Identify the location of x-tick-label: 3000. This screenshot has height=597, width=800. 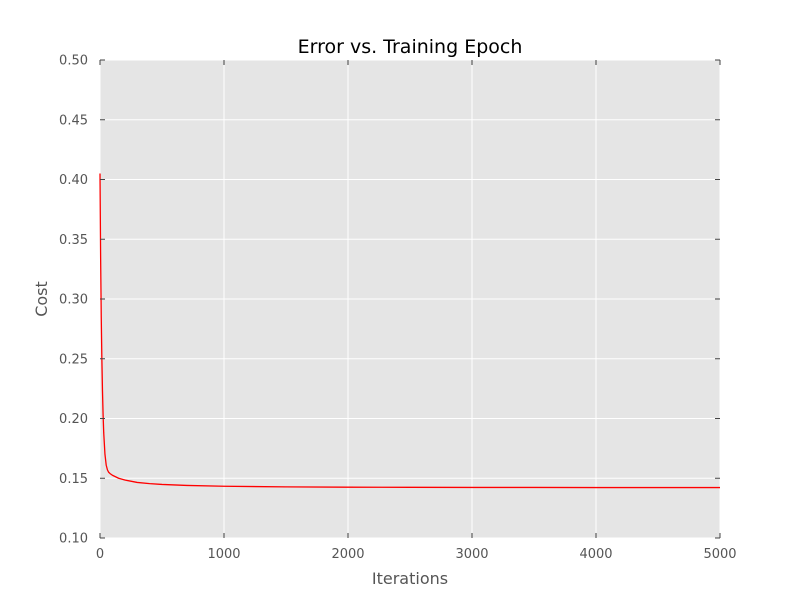
(471, 554).